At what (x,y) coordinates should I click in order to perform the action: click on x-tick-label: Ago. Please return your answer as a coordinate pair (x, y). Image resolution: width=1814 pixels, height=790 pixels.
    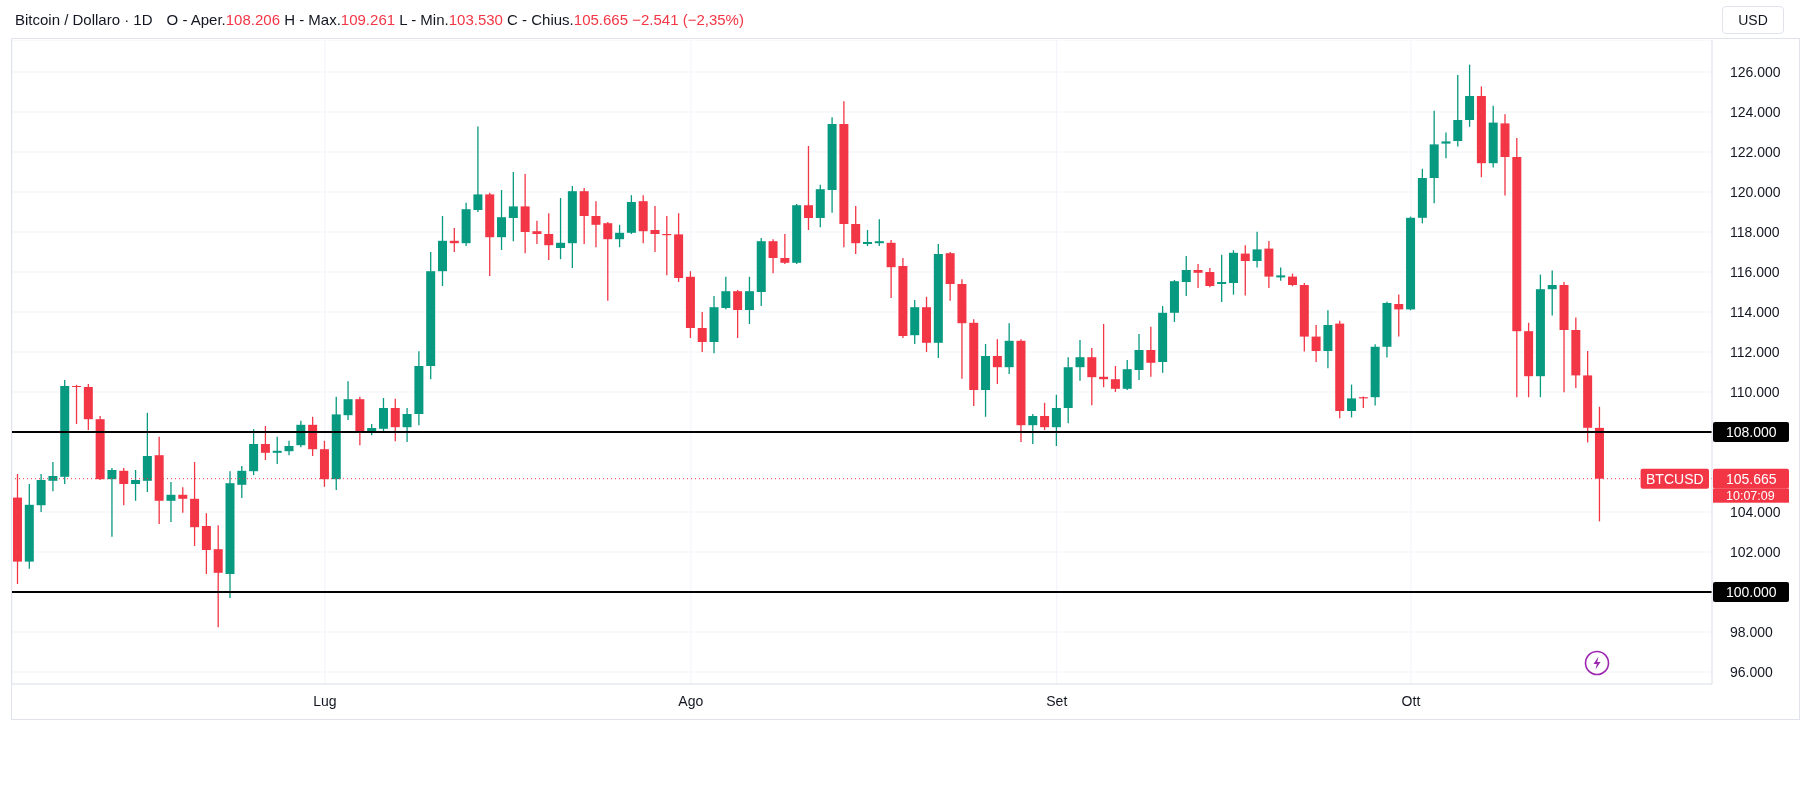
    Looking at the image, I should click on (691, 700).